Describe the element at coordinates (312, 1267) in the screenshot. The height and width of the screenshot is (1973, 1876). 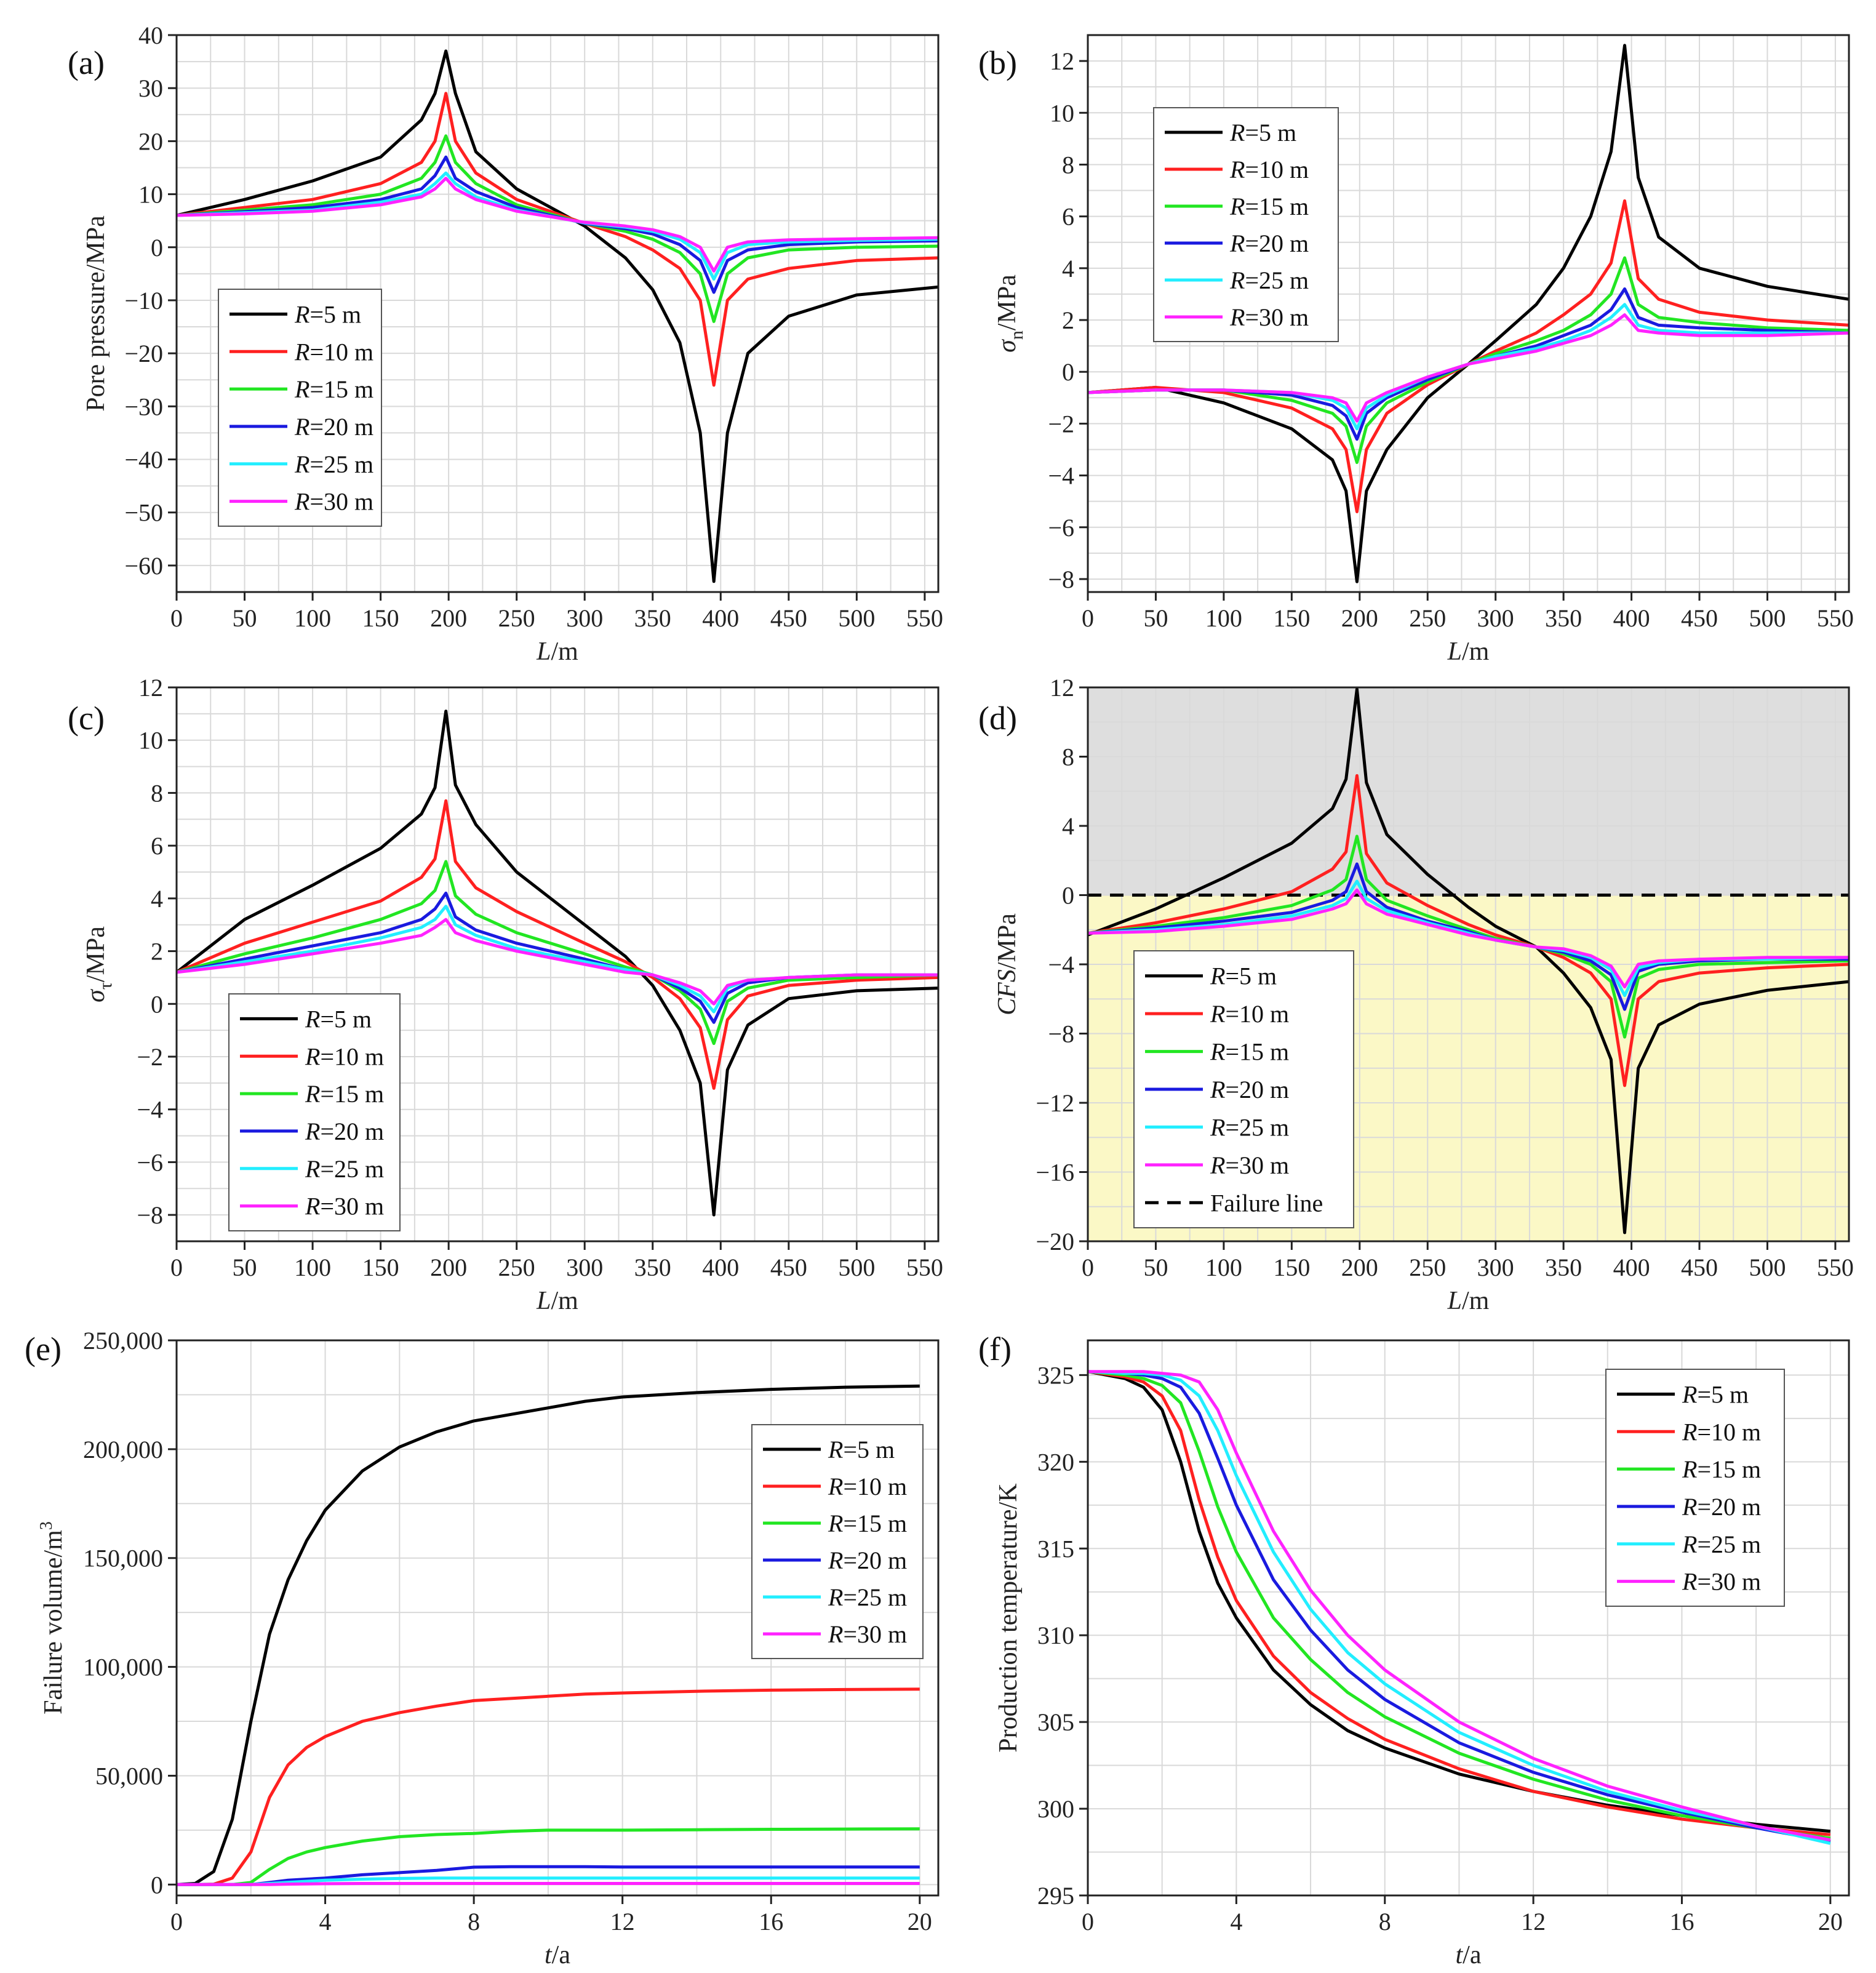
I see `x-tick-label: 100` at that location.